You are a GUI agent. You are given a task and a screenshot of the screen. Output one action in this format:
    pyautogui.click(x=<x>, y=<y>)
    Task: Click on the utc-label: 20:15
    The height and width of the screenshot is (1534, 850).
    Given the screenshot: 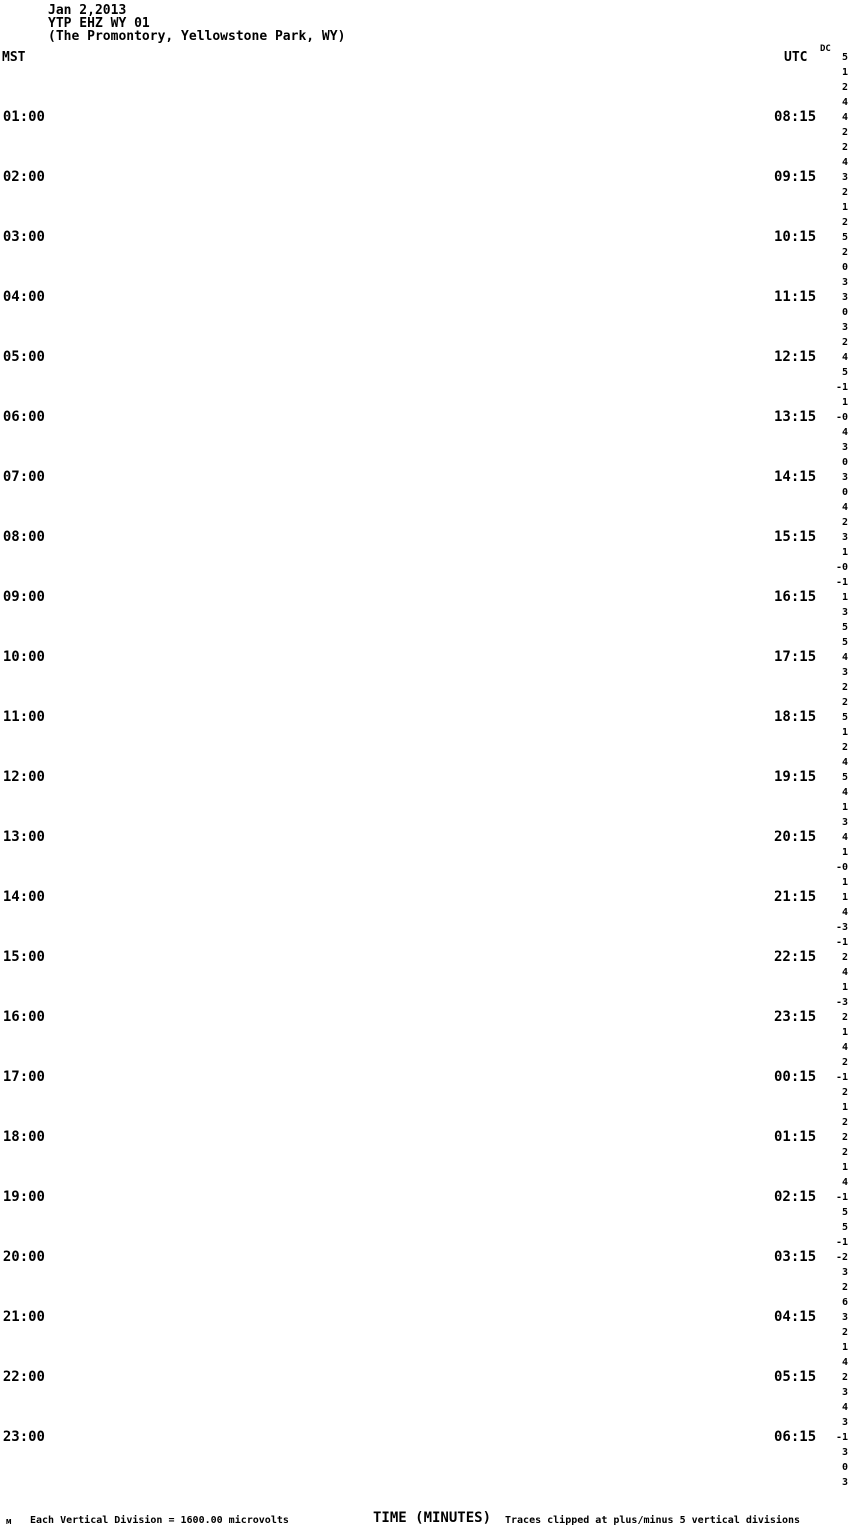 What is the action you would take?
    pyautogui.click(x=795, y=837)
    